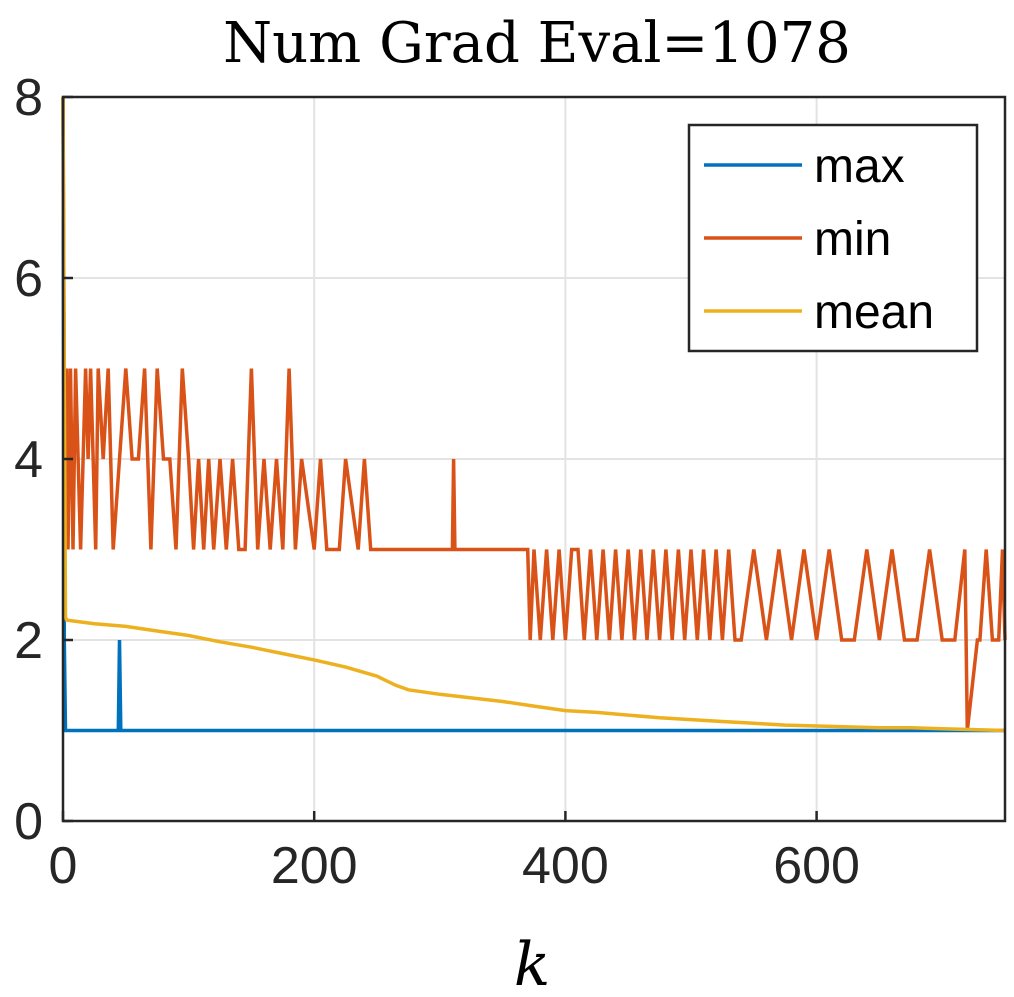 This screenshot has width=1014, height=997. I want to click on y-tick-label-0: 0, so click(28, 822).